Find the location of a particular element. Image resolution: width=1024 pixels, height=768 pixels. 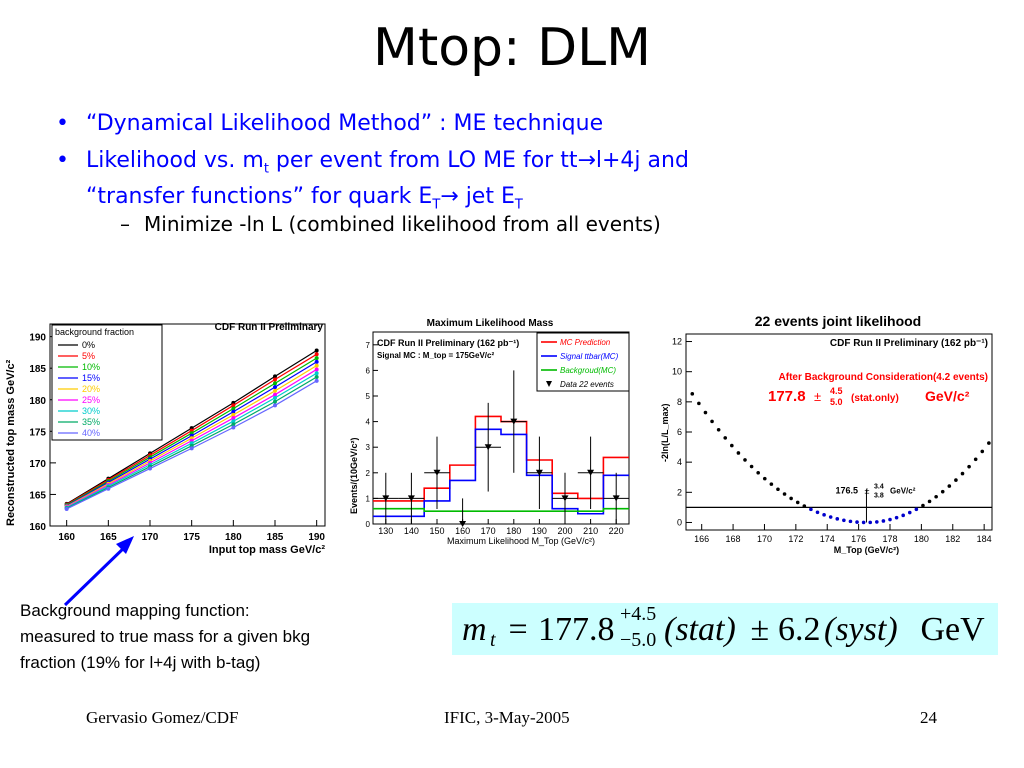

x-tick-label: 140 is located at coordinates (411, 531).